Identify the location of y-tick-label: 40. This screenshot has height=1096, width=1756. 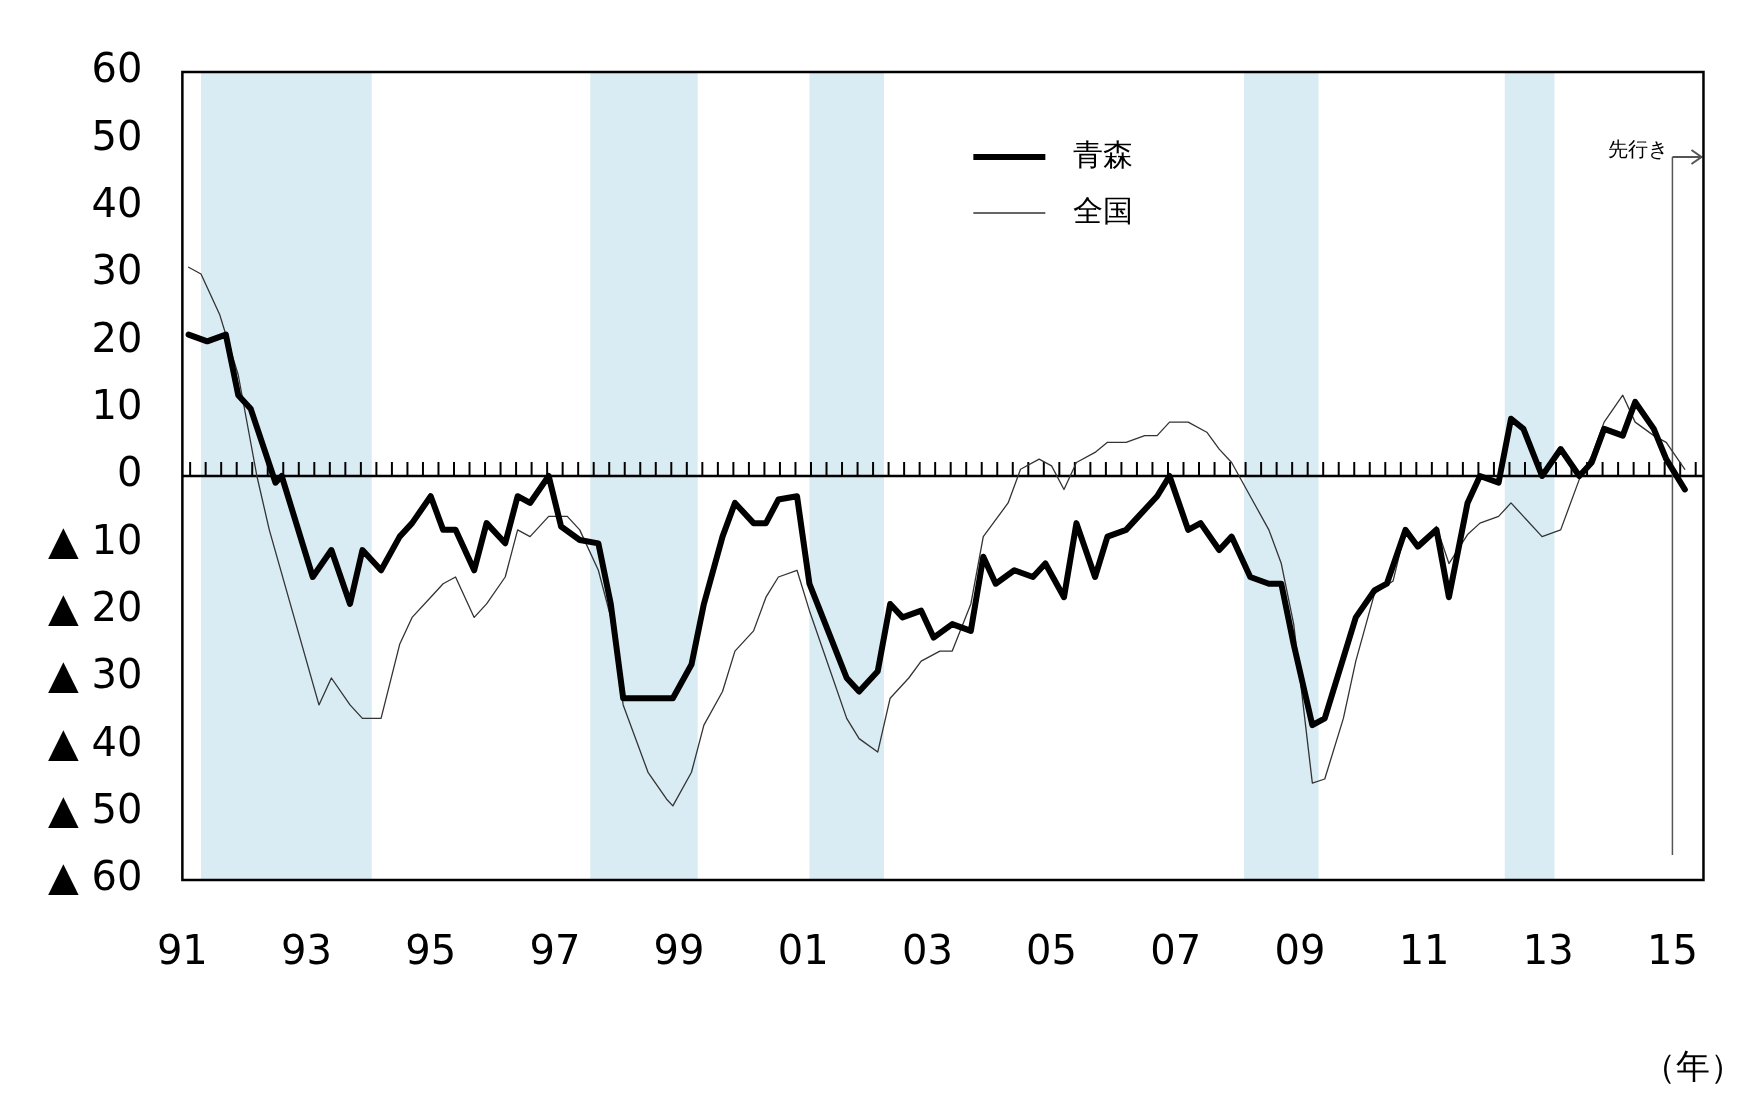
(117, 203).